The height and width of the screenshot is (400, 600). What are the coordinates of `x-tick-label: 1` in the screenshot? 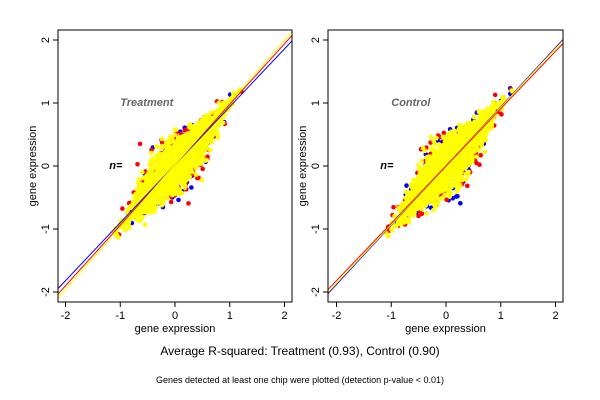 It's located at (230, 316).